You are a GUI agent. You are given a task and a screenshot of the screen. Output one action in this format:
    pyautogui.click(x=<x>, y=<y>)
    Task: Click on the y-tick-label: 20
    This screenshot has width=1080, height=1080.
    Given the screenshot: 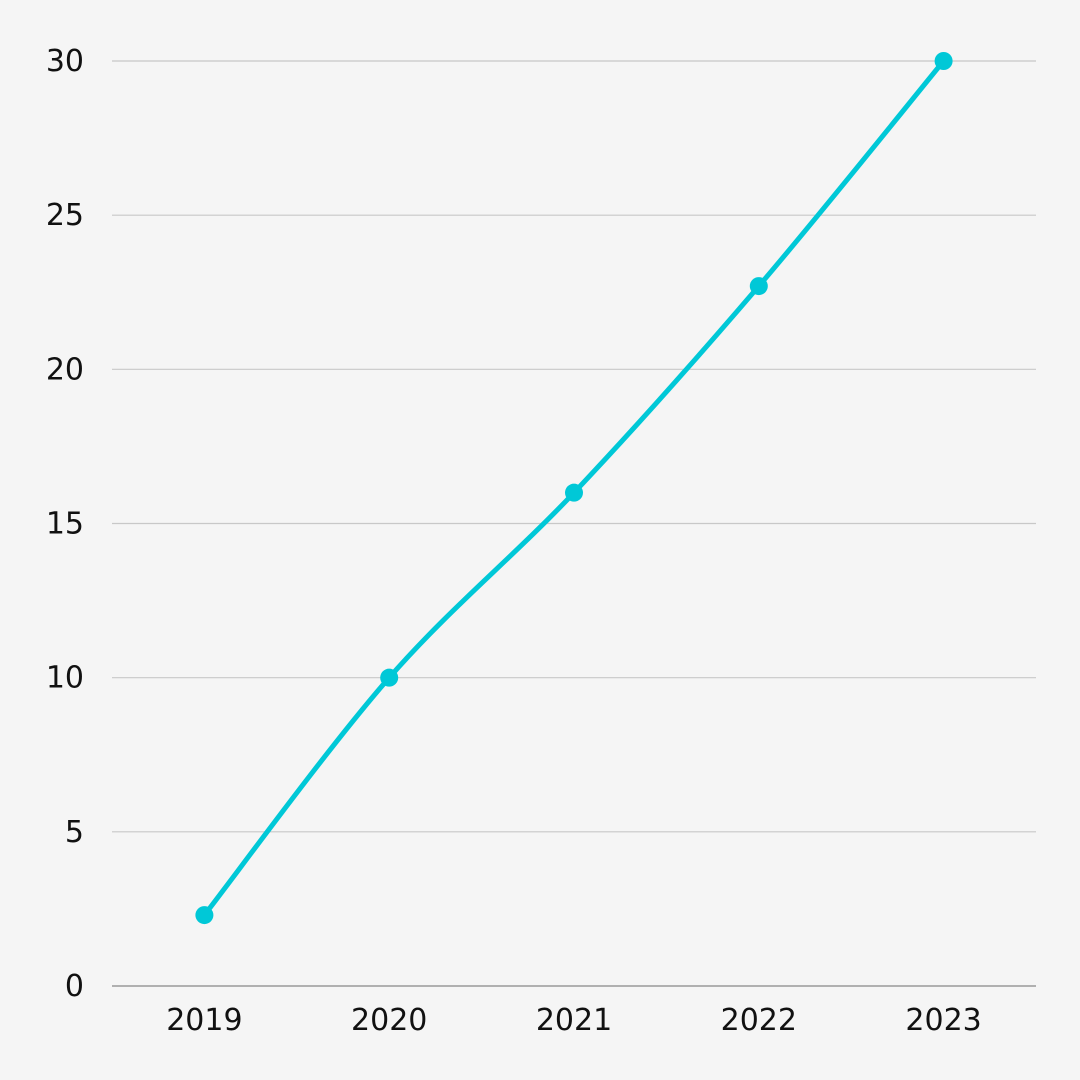 What is the action you would take?
    pyautogui.click(x=65, y=369)
    